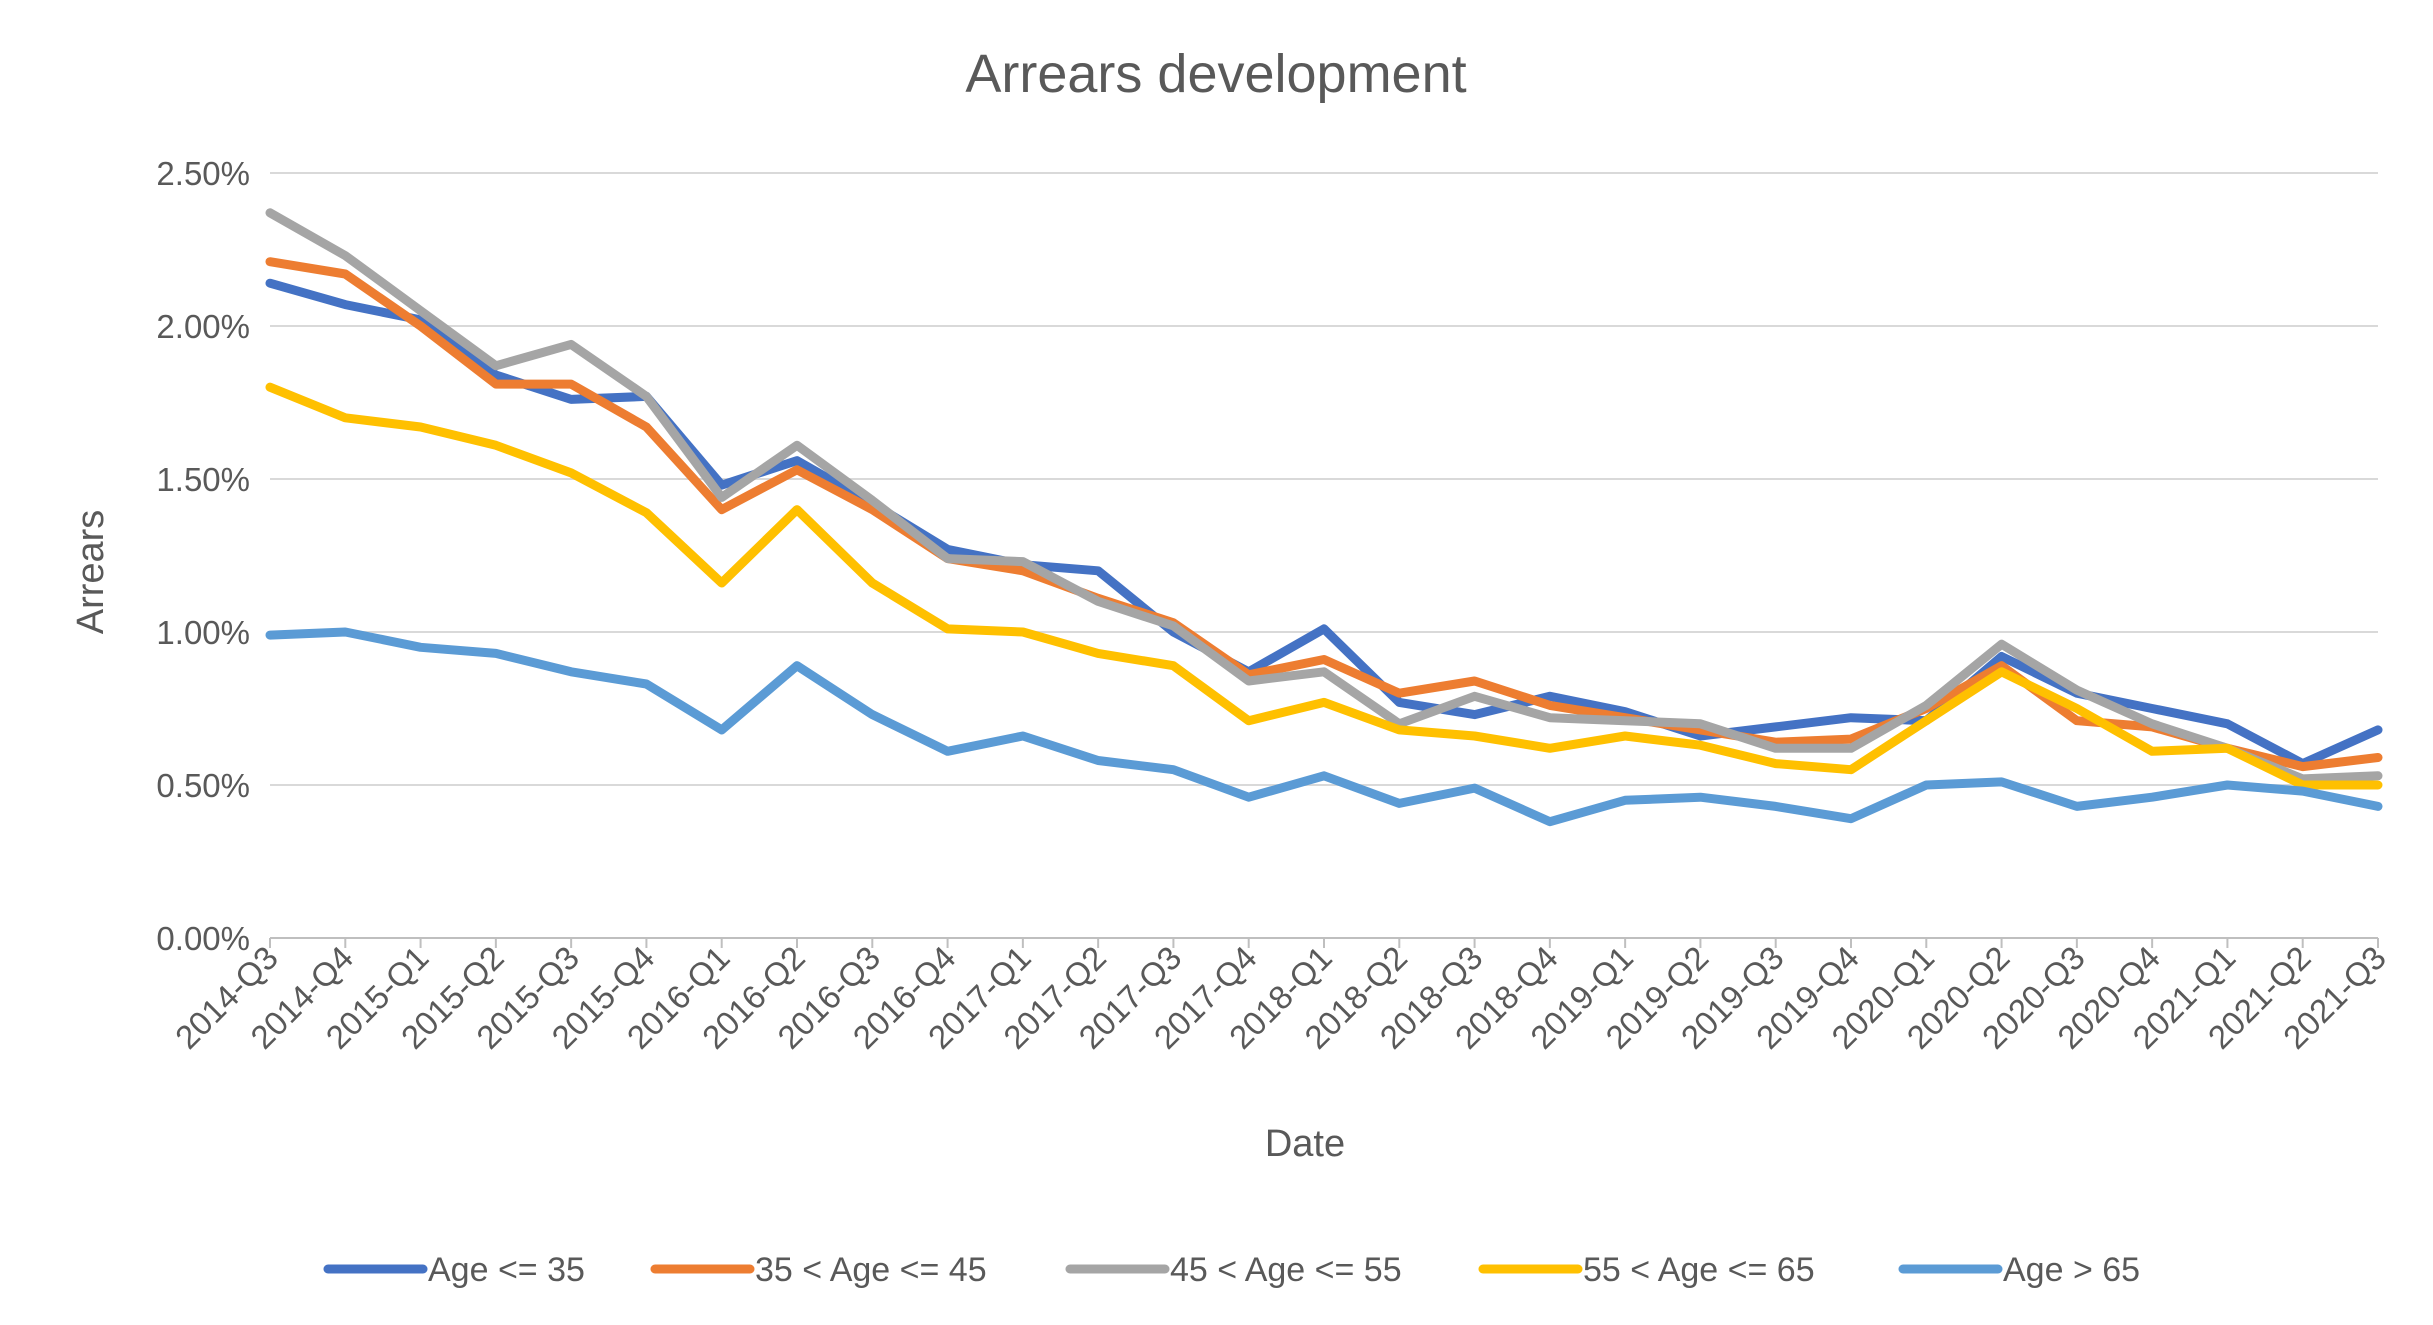  Describe the element at coordinates (1305, 1144) in the screenshot. I see `x-axis-title: Date` at that location.